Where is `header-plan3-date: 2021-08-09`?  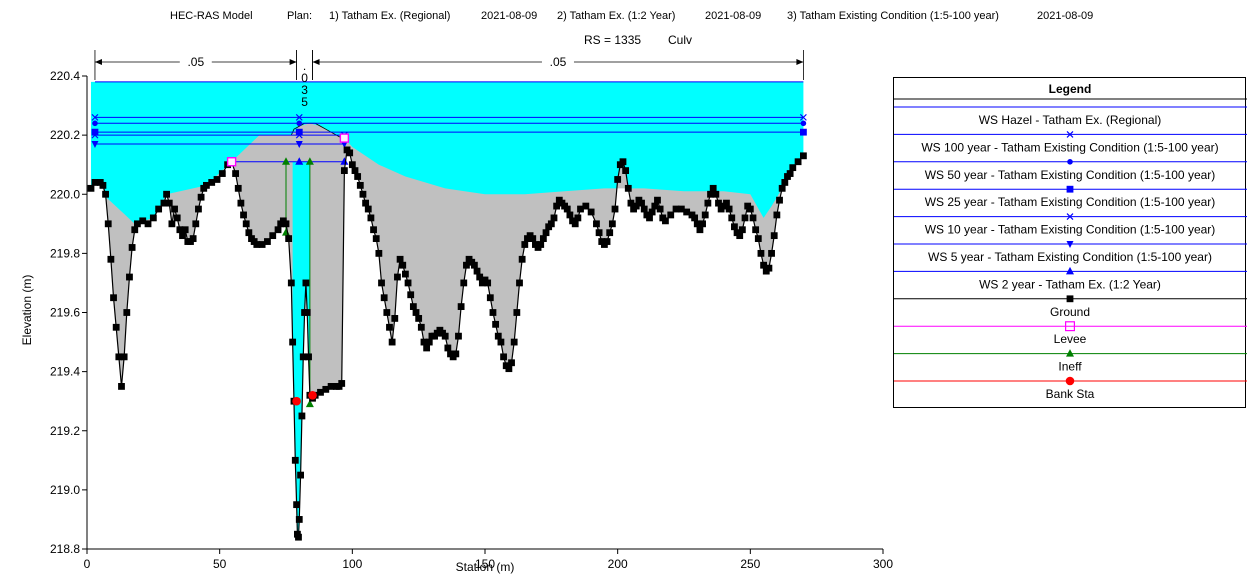
header-plan3-date: 2021-08-09 is located at coordinates (1065, 16).